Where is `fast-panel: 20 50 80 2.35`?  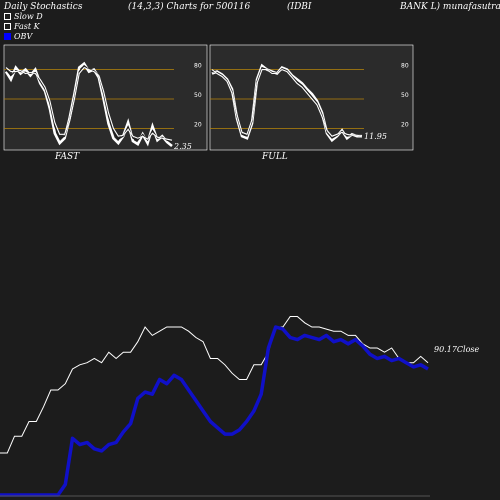
fast-panel: 20 50 80 2.35 is located at coordinates (105, 97).